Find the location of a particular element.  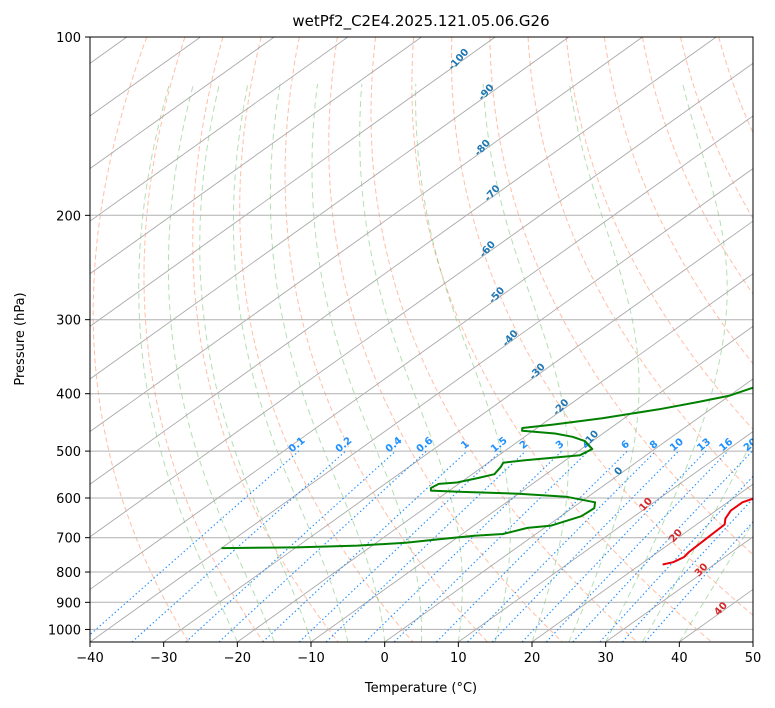

y-tick-label: 800 is located at coordinates (68, 573).